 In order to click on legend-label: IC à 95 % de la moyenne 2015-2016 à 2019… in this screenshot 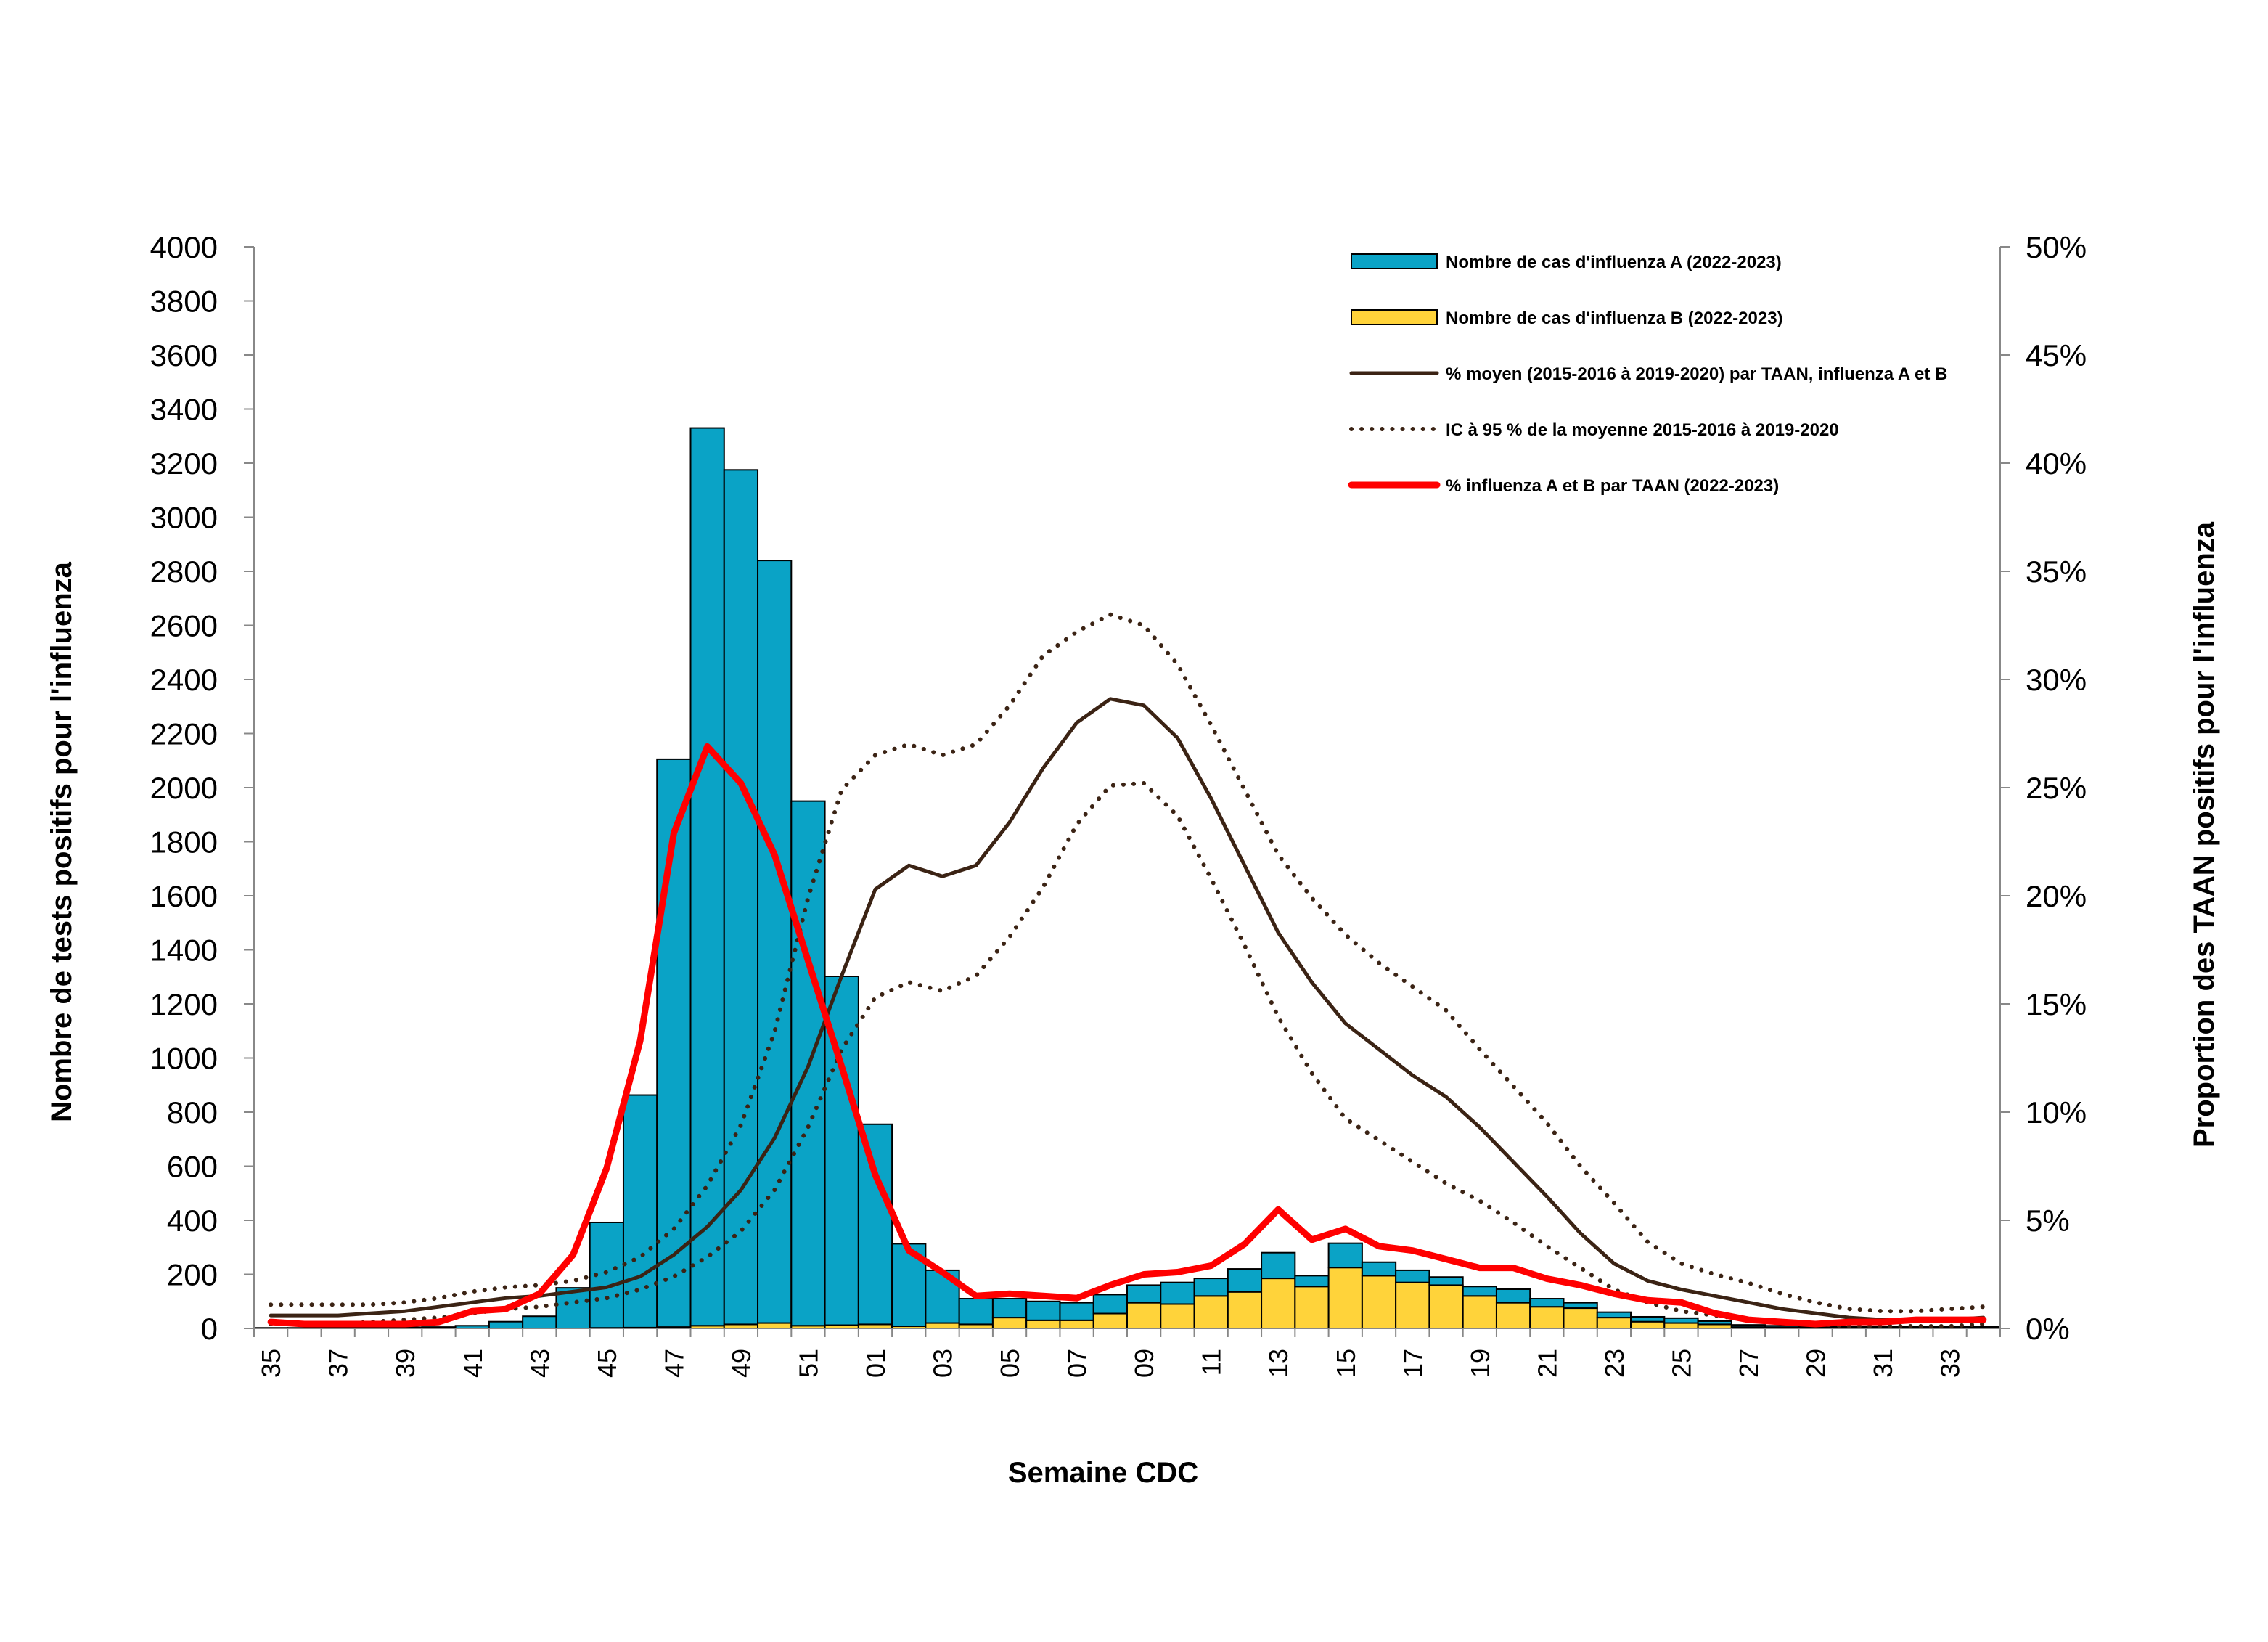, I will do `click(1642, 430)`.